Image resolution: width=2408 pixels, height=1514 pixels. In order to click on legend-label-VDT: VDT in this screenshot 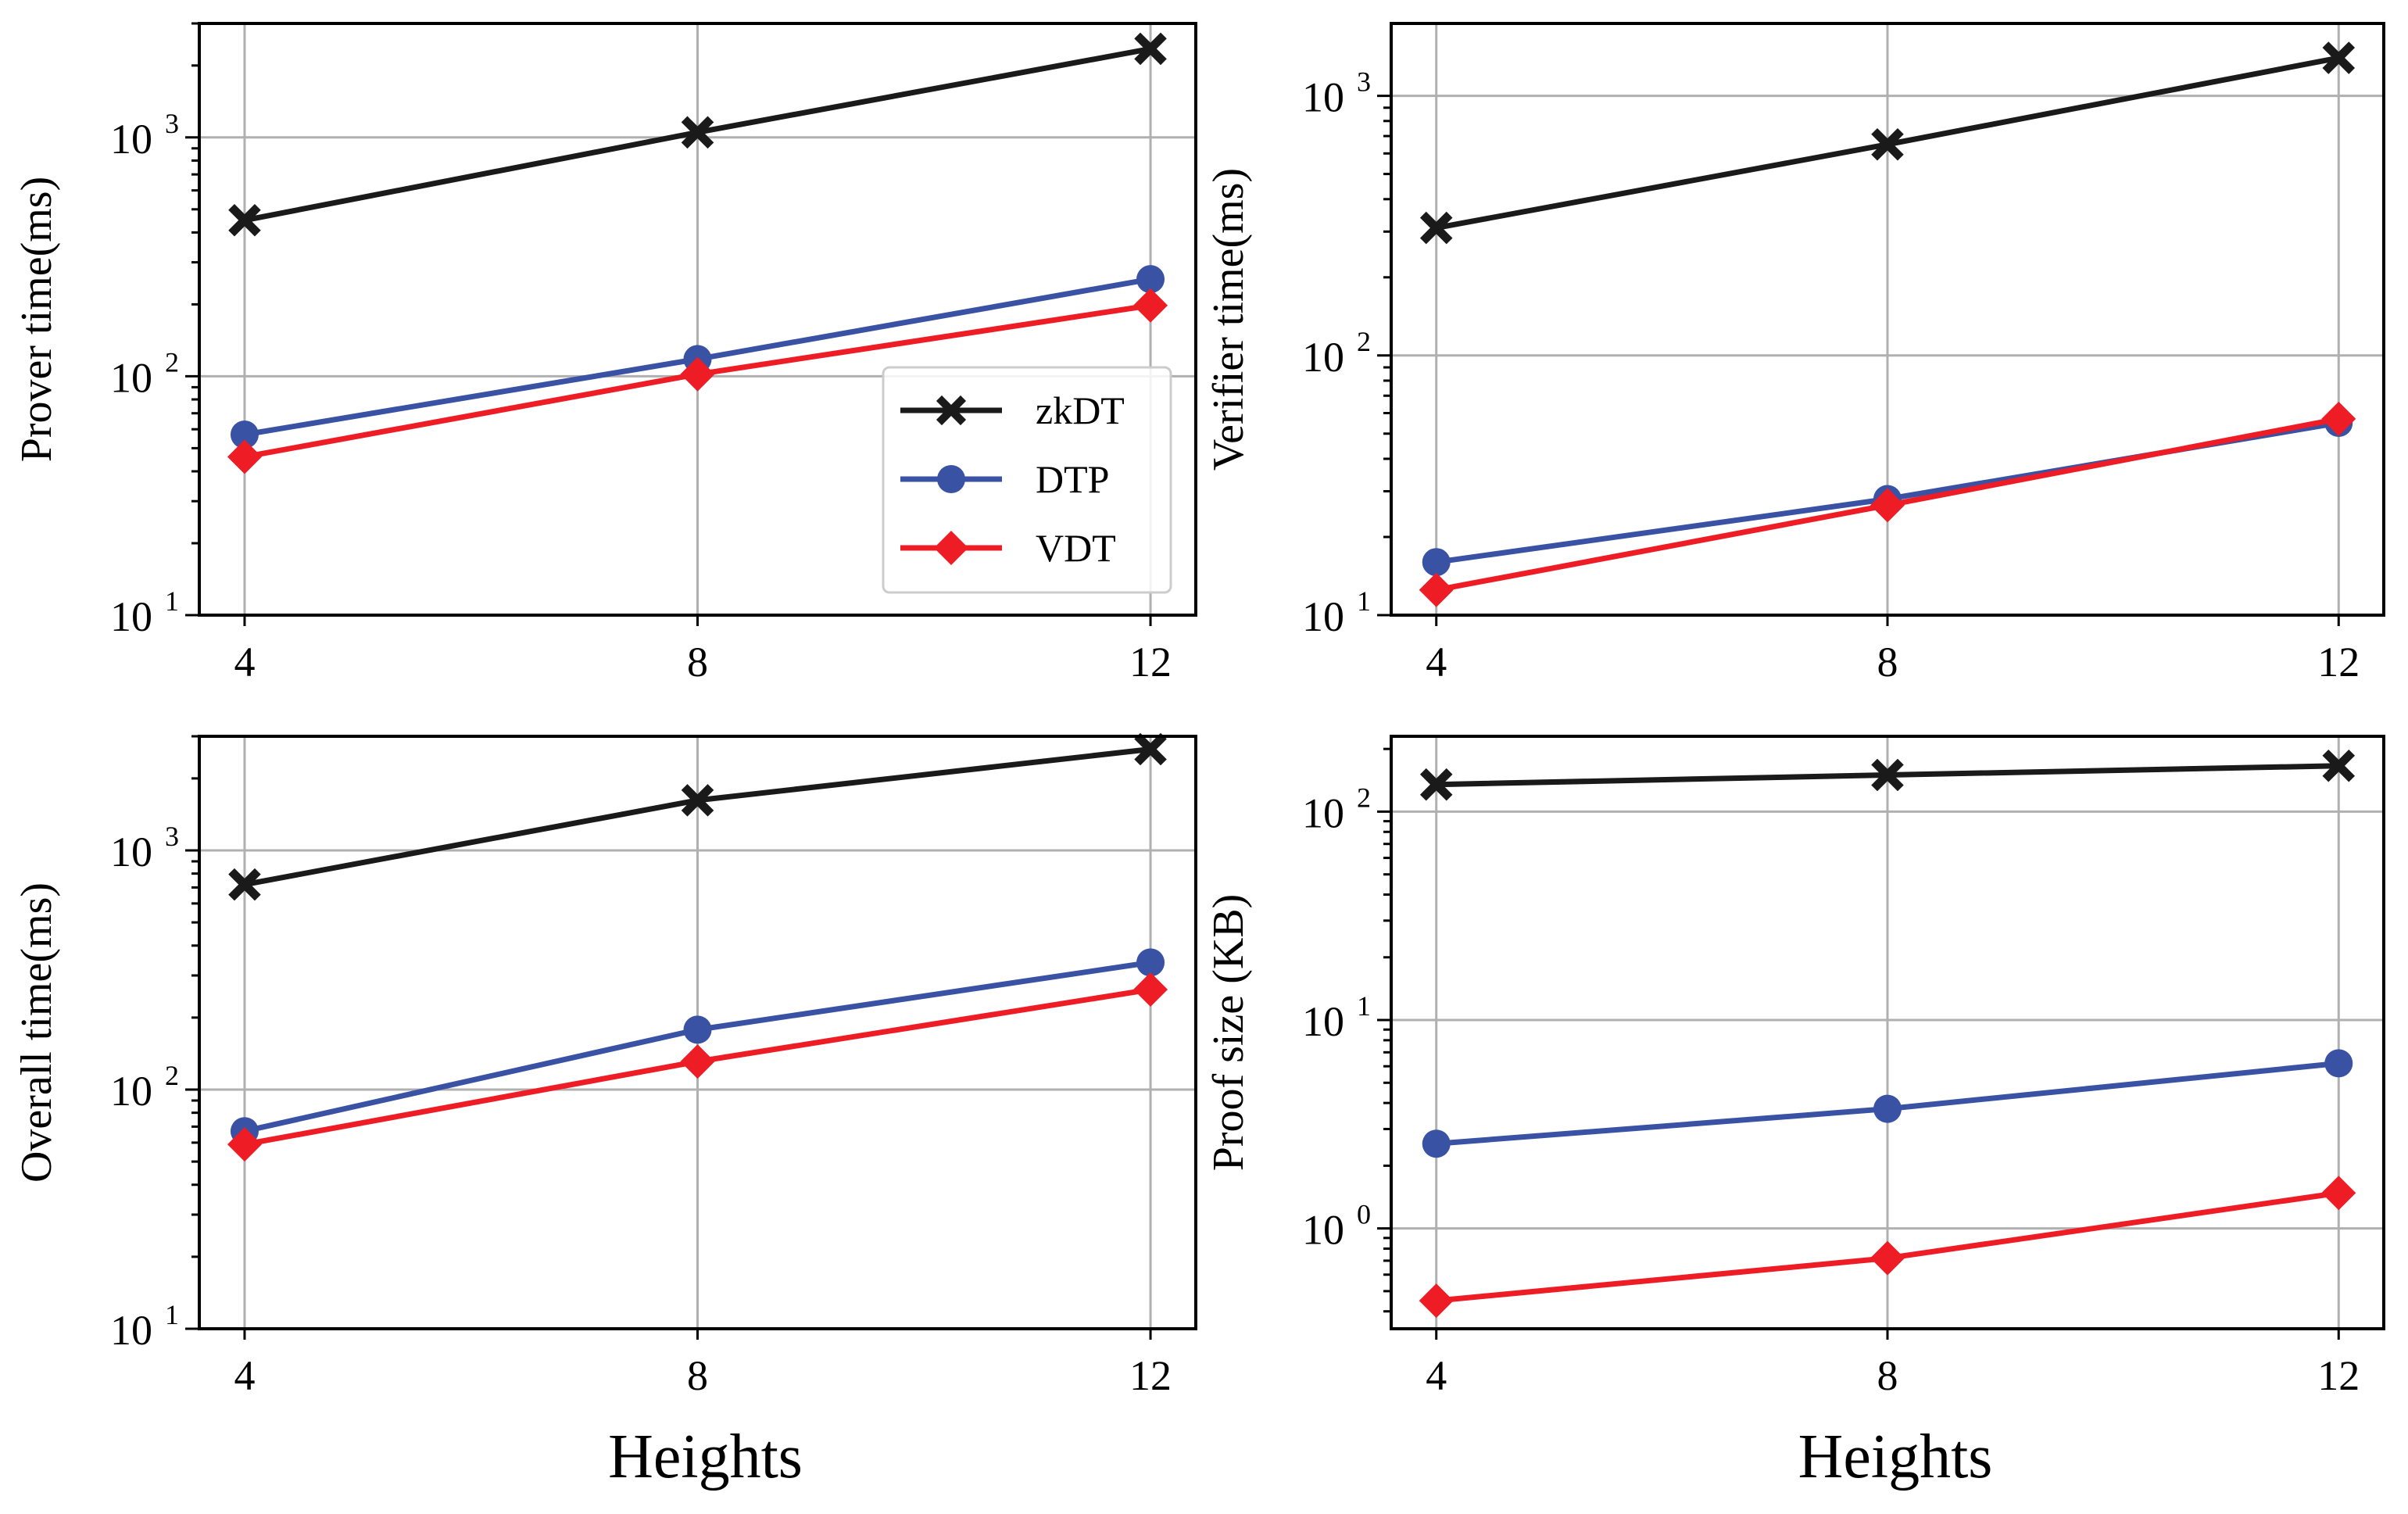, I will do `click(1076, 548)`.